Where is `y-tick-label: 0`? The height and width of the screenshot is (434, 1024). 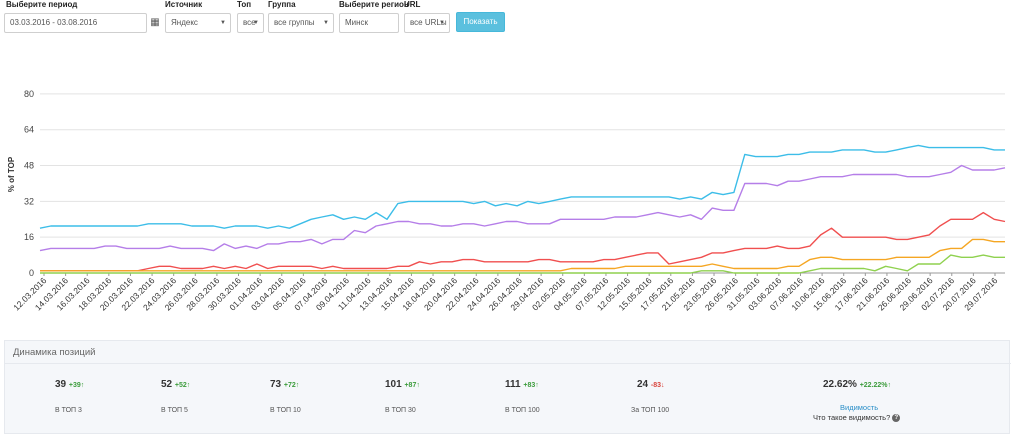
y-tick-label: 0 is located at coordinates (31, 273).